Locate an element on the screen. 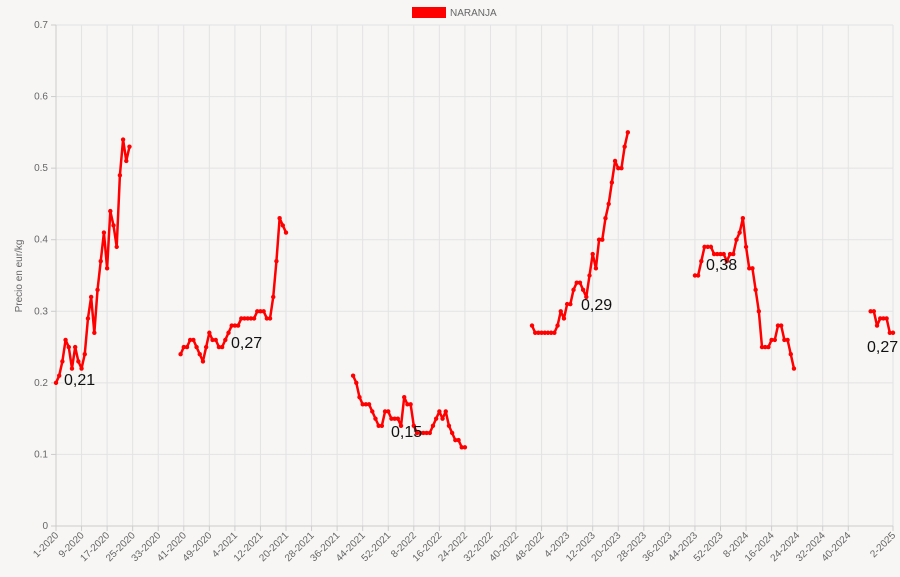 This screenshot has height=577, width=900. y-tick-label: 0.4 is located at coordinates (41, 240).